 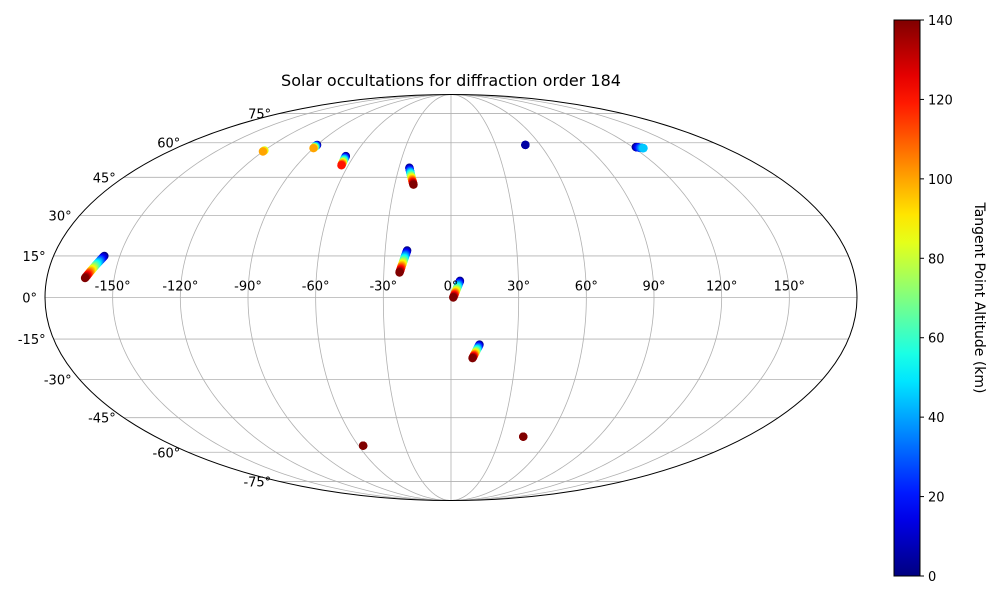 What do you see at coordinates (257, 482) in the screenshot?
I see `y-tick-label: -75°` at bounding box center [257, 482].